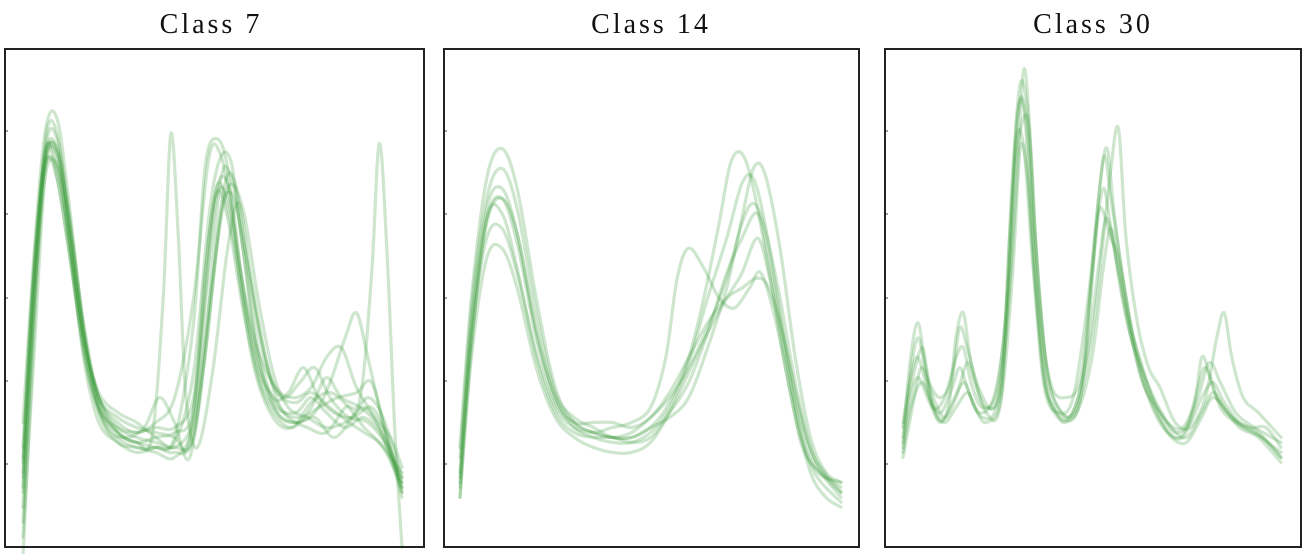 The width and height of the screenshot is (1308, 554). What do you see at coordinates (1093, 24) in the screenshot?
I see `chart-title: Class 30` at bounding box center [1093, 24].